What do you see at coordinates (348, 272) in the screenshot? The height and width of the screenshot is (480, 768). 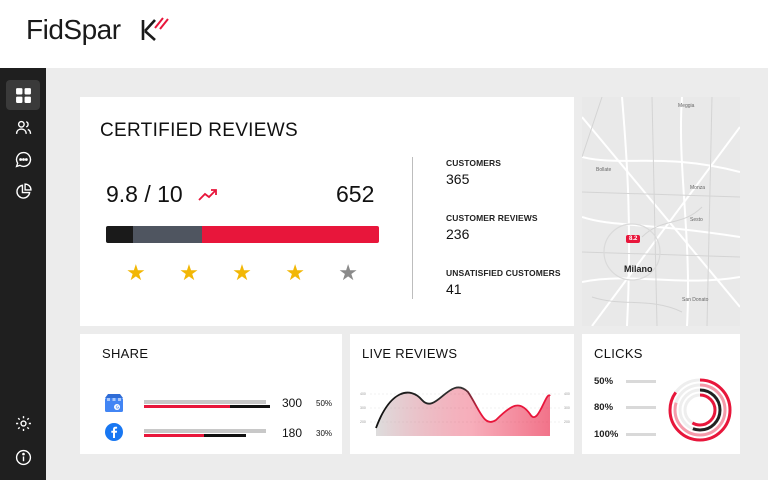 I see `star-empty-icon: ★` at bounding box center [348, 272].